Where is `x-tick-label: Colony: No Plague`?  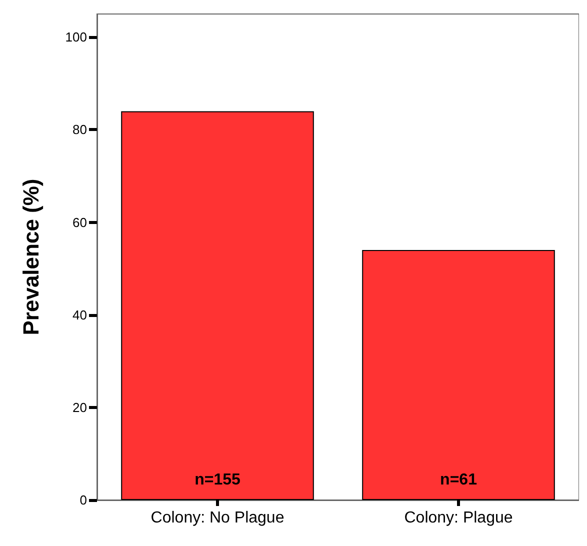 x-tick-label: Colony: No Plague is located at coordinates (217, 518).